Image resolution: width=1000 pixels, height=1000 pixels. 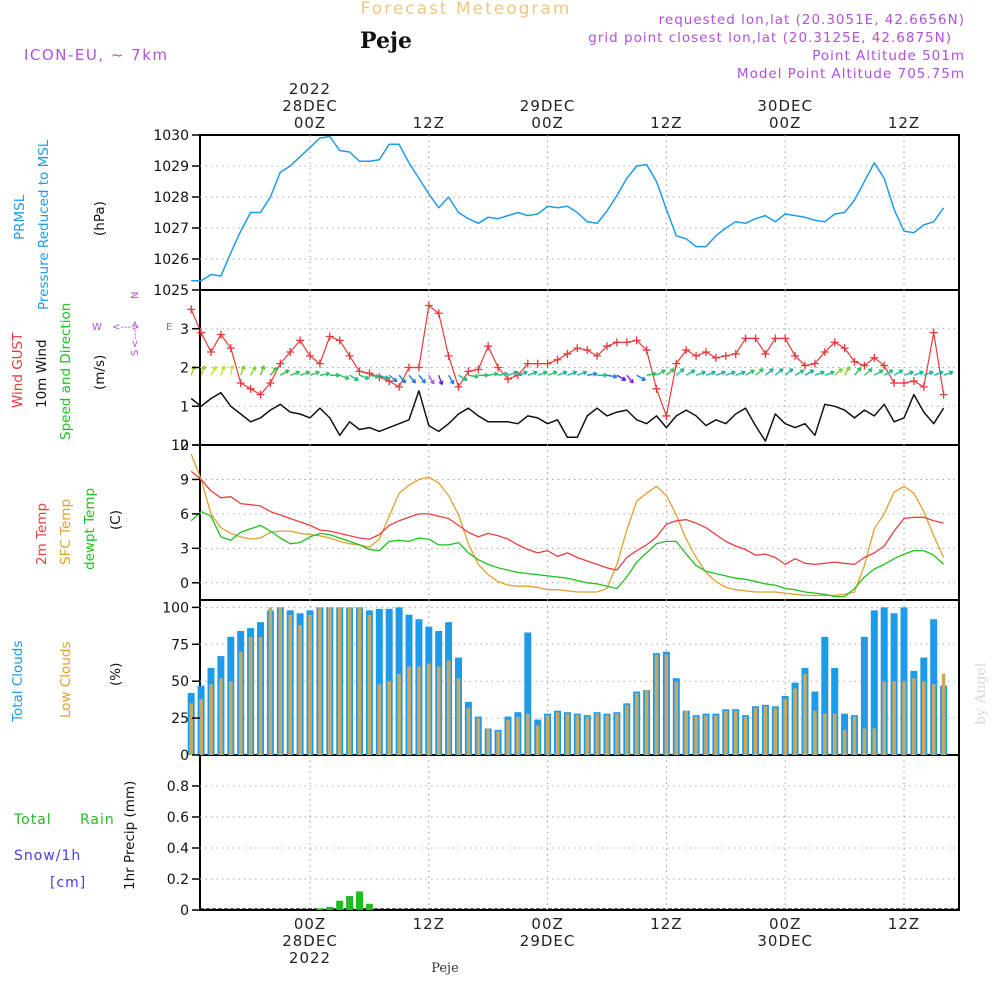 What do you see at coordinates (135, 334) in the screenshot?
I see `compass-ns-arrow: <--->` at bounding box center [135, 334].